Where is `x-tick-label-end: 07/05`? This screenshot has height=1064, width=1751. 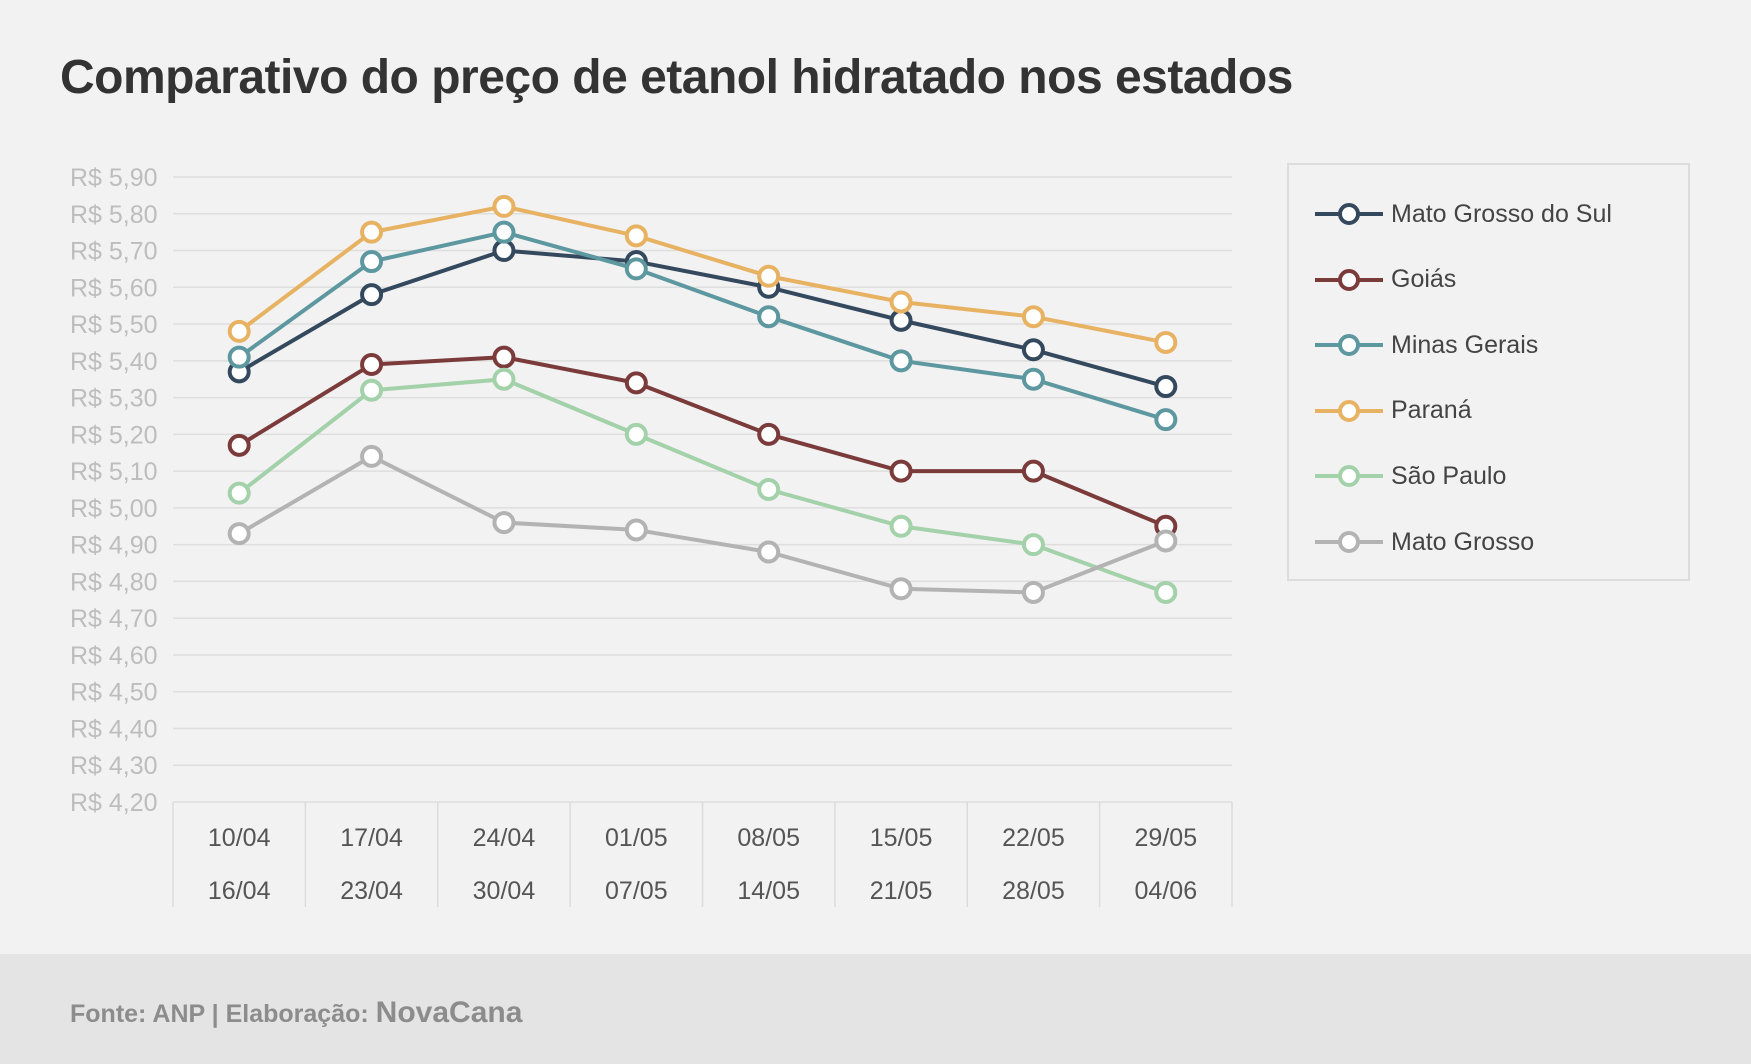
x-tick-label-end: 07/05 is located at coordinates (636, 891).